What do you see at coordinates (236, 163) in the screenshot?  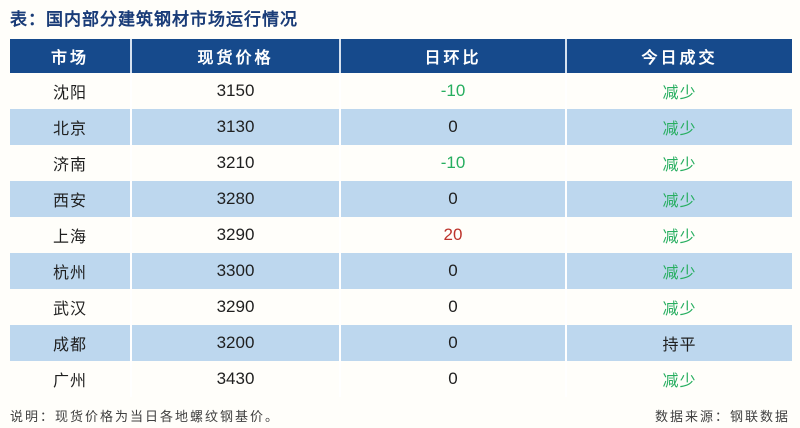 I see `cell-price: 3210` at bounding box center [236, 163].